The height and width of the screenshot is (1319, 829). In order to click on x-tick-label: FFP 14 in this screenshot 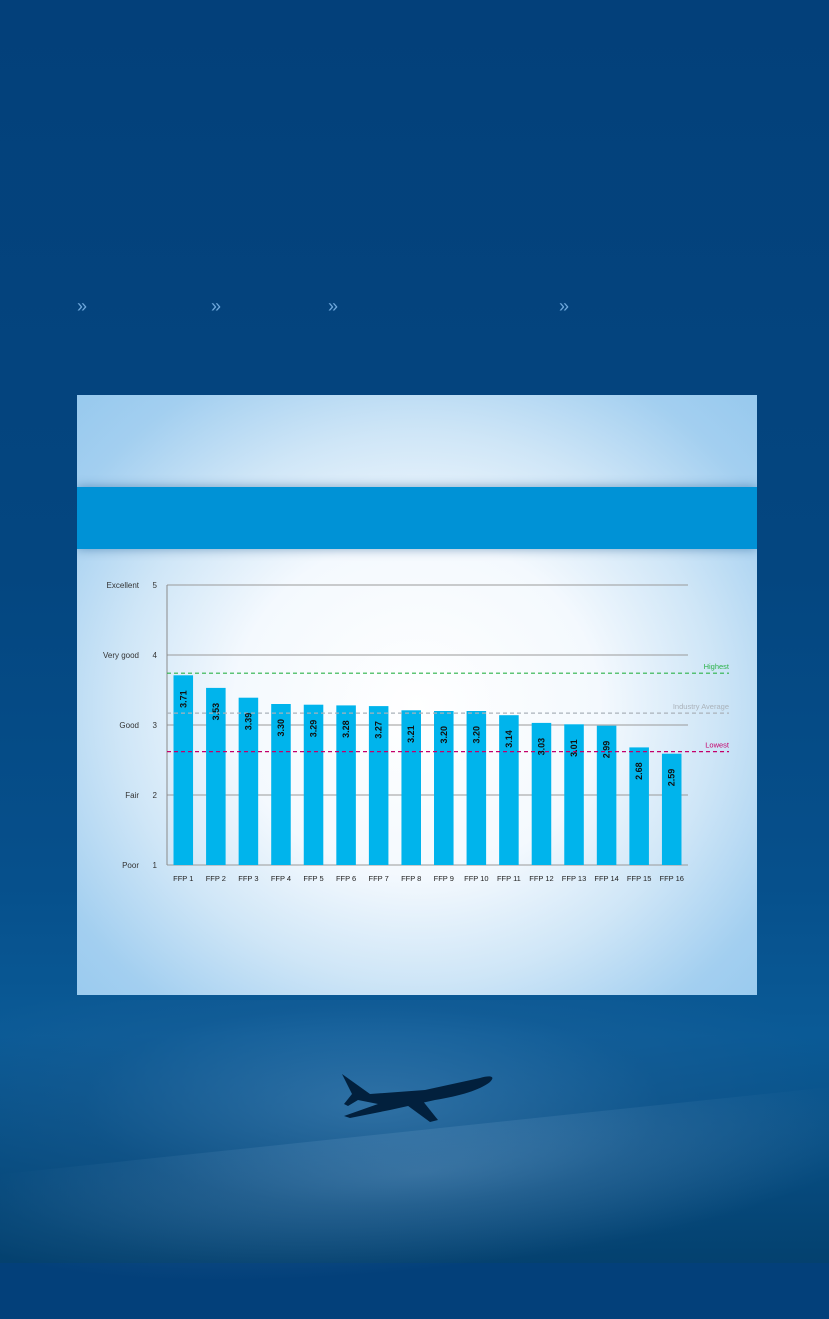, I will do `click(606, 878)`.